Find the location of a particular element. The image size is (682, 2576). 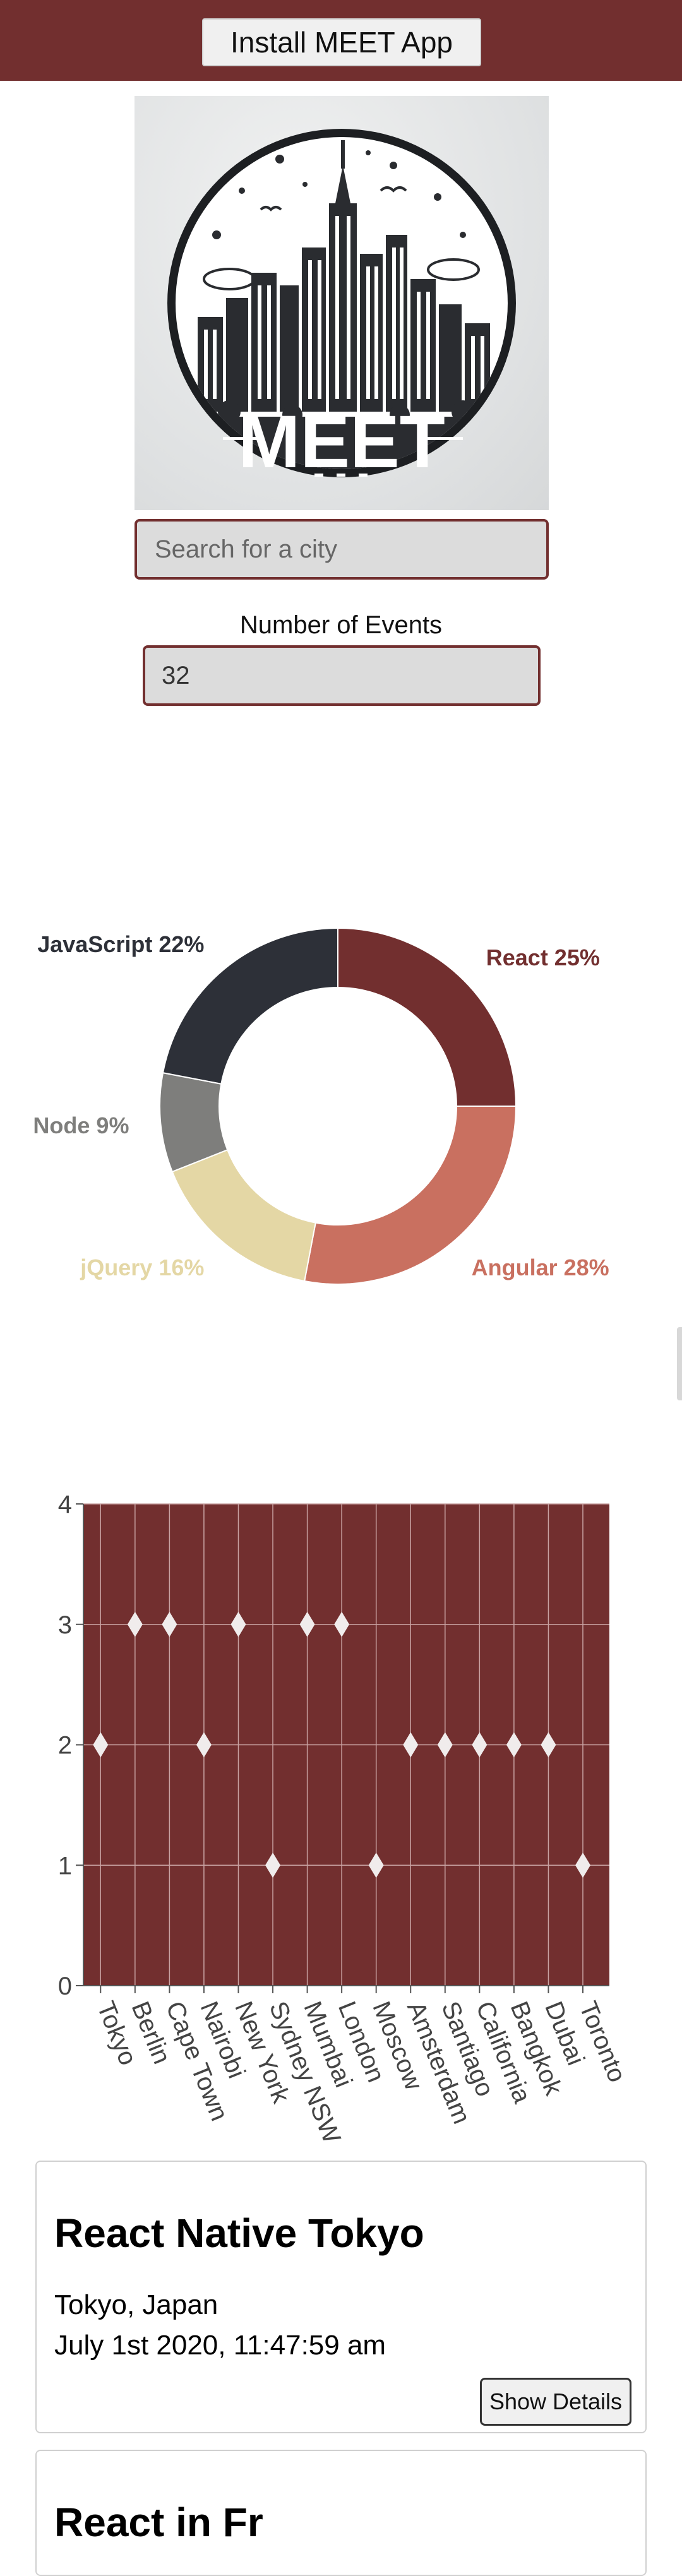

number-of-events-input is located at coordinates (342, 675).